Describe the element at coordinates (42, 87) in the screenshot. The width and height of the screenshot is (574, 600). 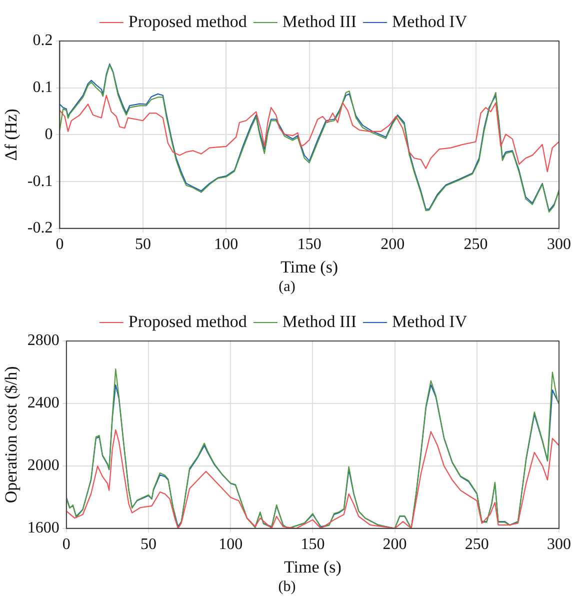
I see `y-tick-label: 0.1` at that location.